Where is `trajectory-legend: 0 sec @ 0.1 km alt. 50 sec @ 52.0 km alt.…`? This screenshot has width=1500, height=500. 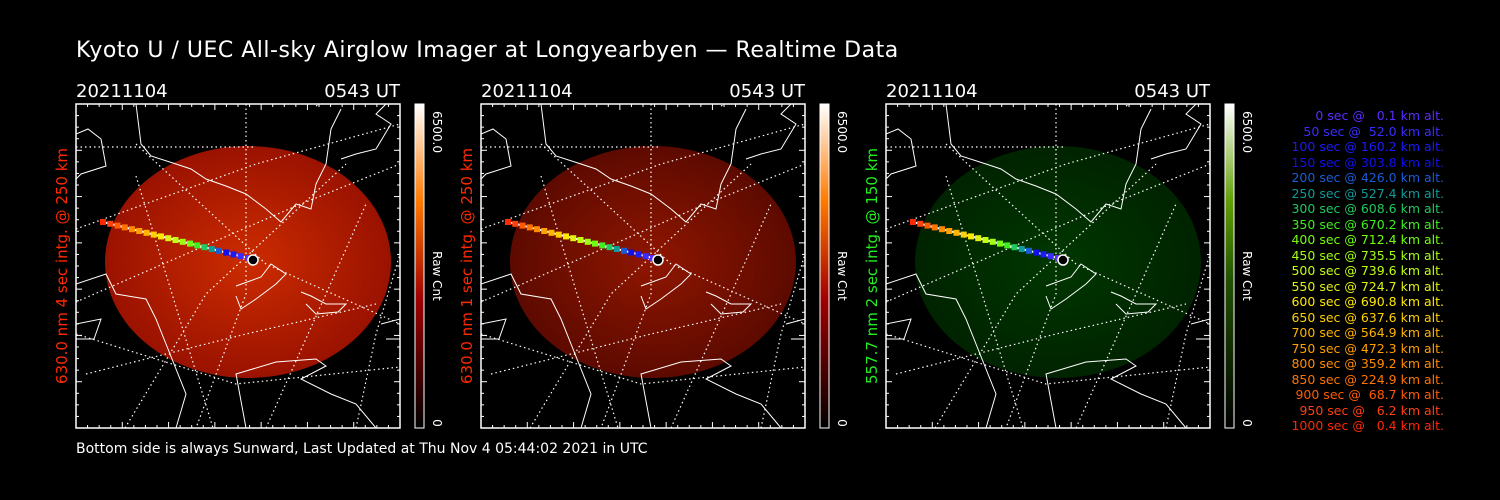
trajectory-legend: 0 sec @ 0.1 km alt. 50 sec @ 52.0 km alt.… is located at coordinates (1353, 271).